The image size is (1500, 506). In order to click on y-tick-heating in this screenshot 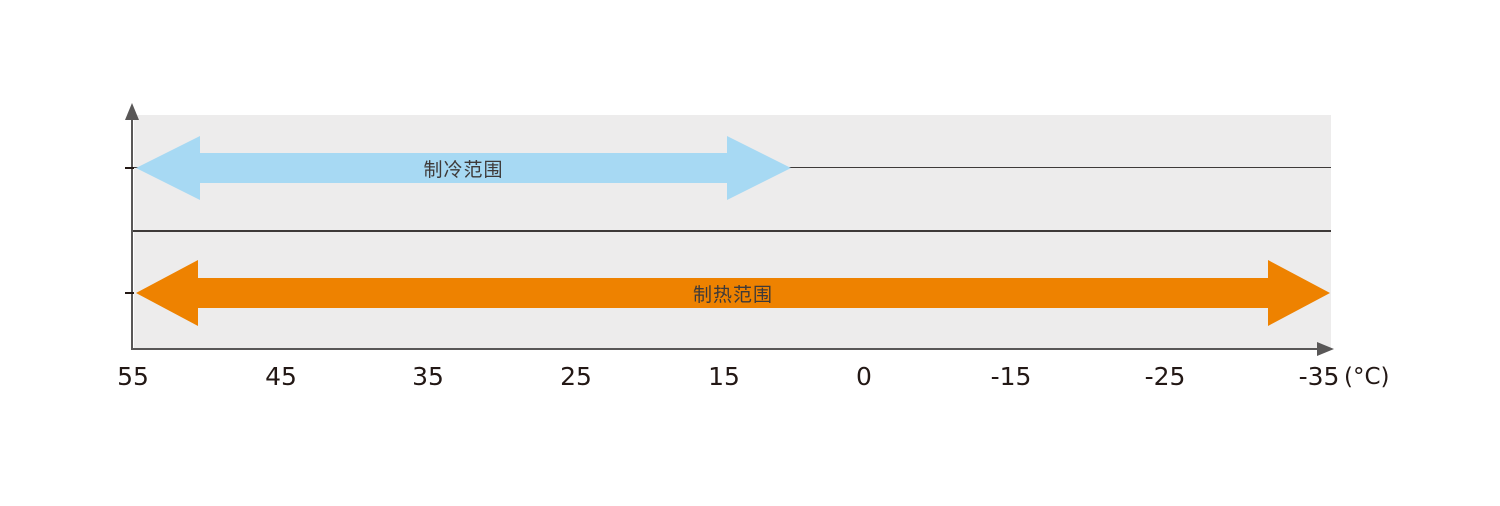, I will do `click(129, 293)`.